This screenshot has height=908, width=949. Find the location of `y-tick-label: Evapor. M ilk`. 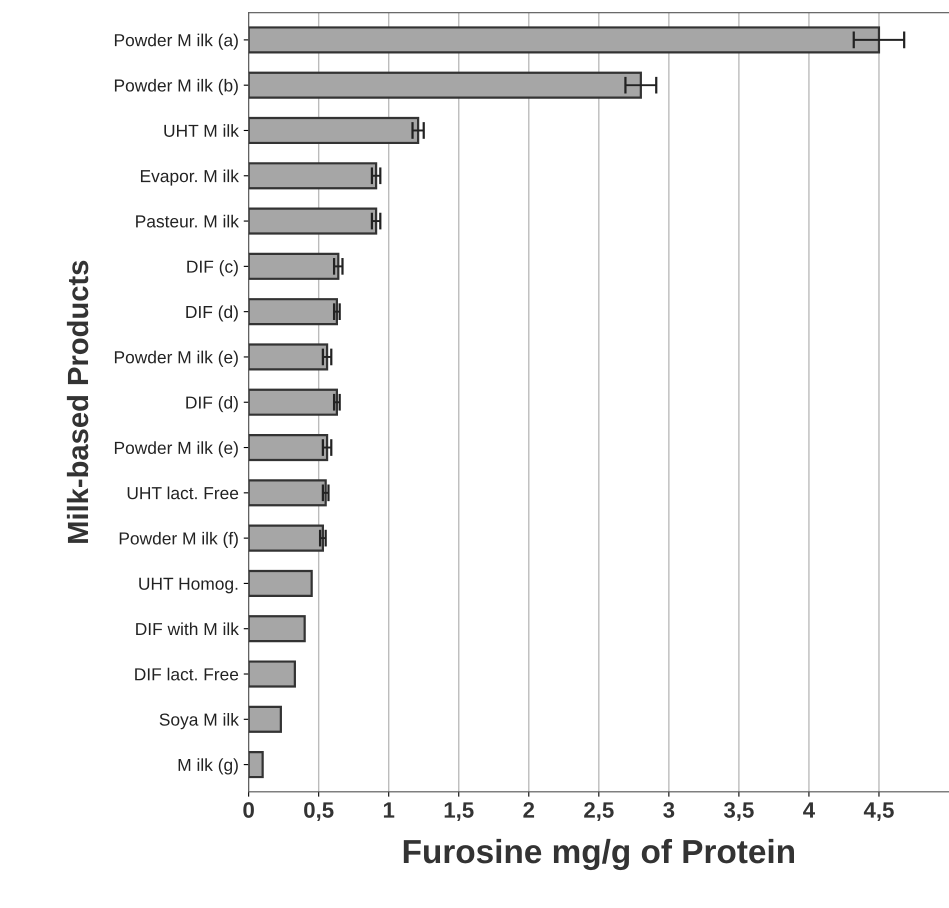

y-tick-label: Evapor. M ilk is located at coordinates (189, 177).